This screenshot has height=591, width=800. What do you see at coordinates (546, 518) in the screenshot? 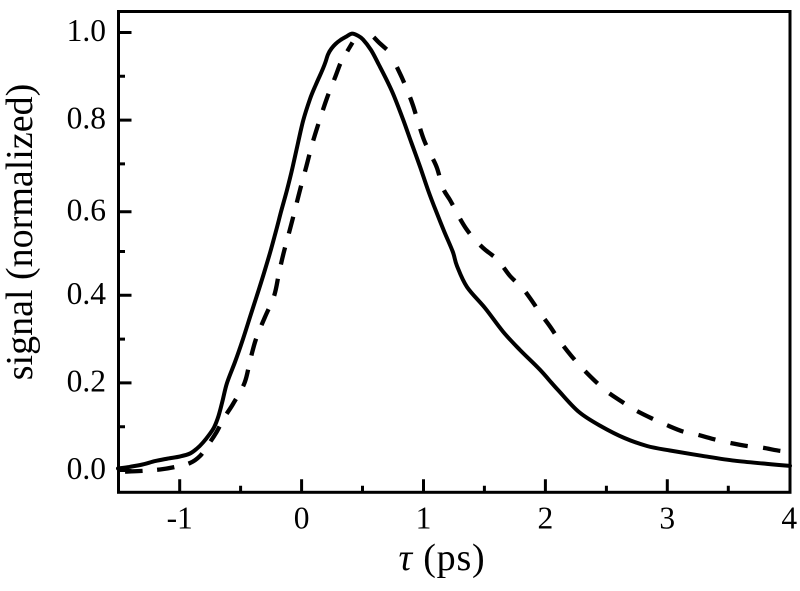
I see `svg-text: 2` at bounding box center [546, 518].